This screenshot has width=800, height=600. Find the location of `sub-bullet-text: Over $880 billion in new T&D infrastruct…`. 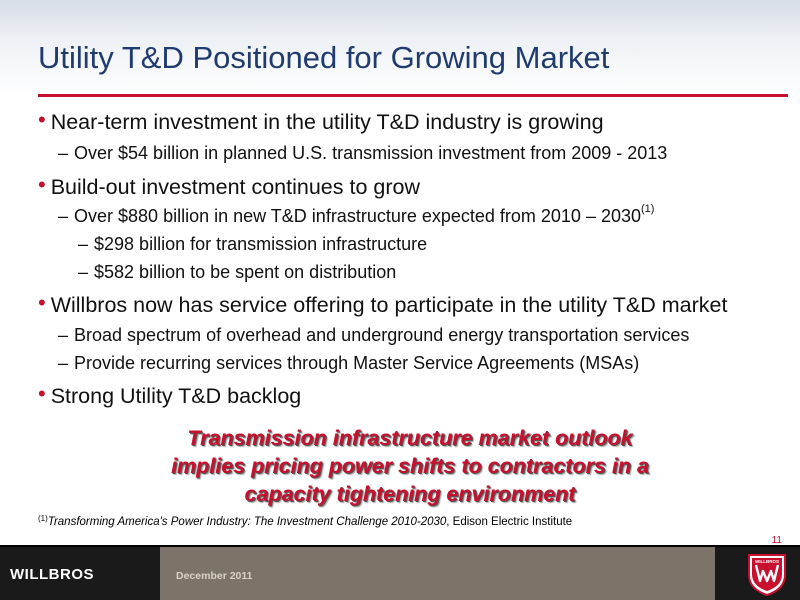

sub-bullet-text: Over $880 billion in new T&D infrastruct… is located at coordinates (357, 216).